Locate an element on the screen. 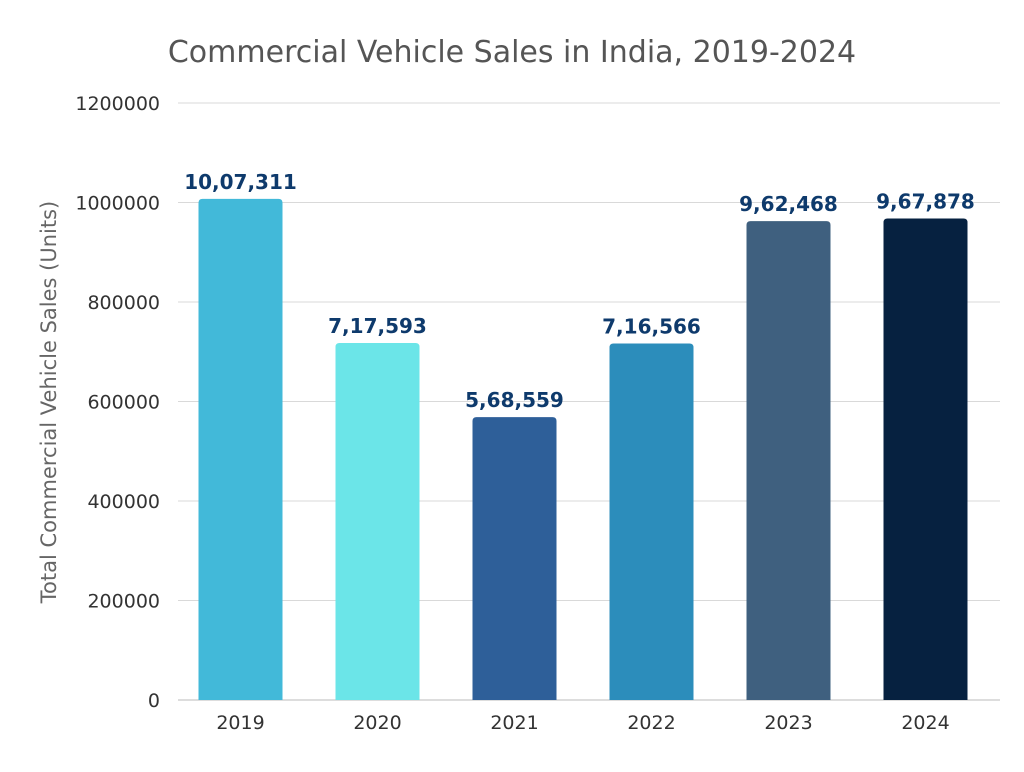 The image size is (1024, 772). data-label: 10,07,311 is located at coordinates (240, 182).